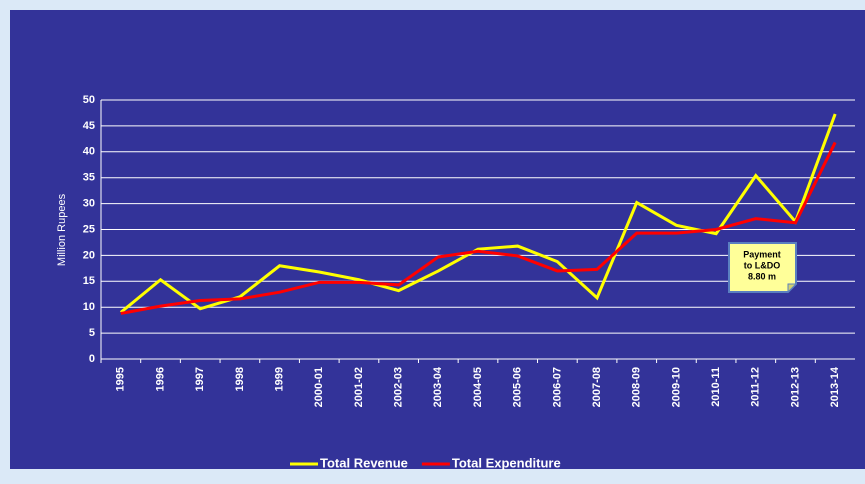 This screenshot has height=484, width=865. Describe the element at coordinates (89, 126) in the screenshot. I see `y-tick-label: 45` at that location.